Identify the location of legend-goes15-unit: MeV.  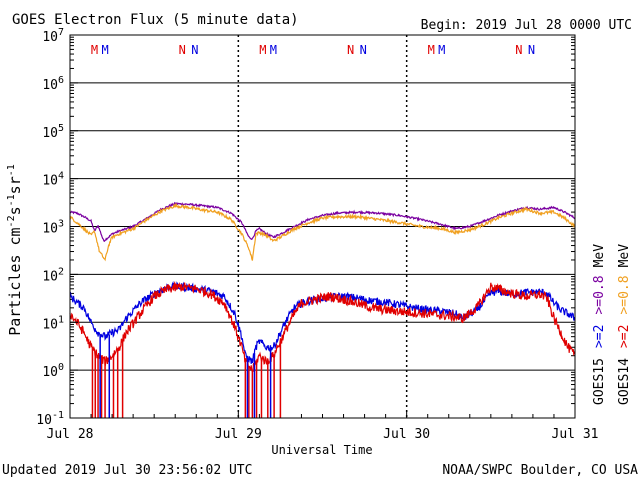
(599, 256).